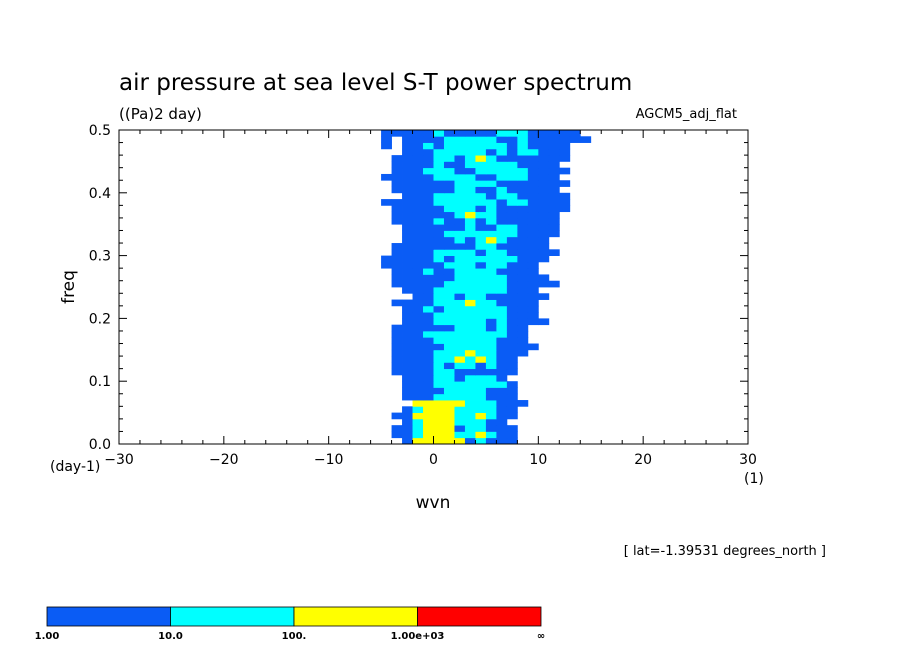  What do you see at coordinates (486, 287) in the screenshot?
I see `spectrum-contours` at bounding box center [486, 287].